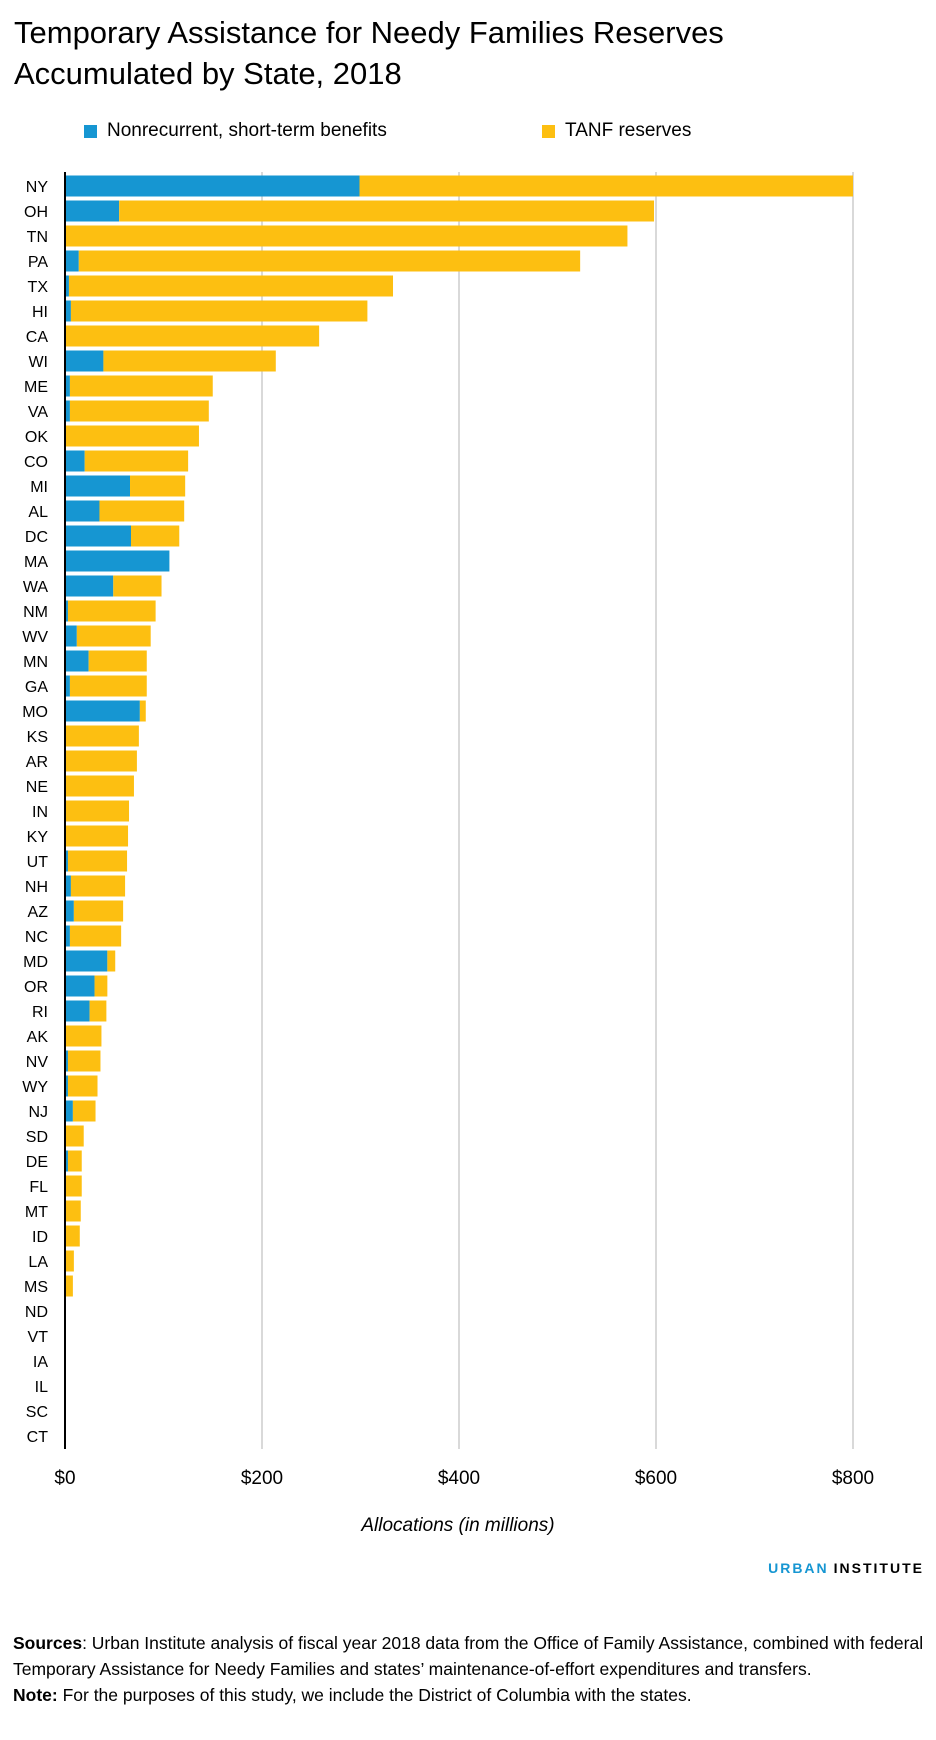  I want to click on x-tick-label: $400, so click(459, 1478).